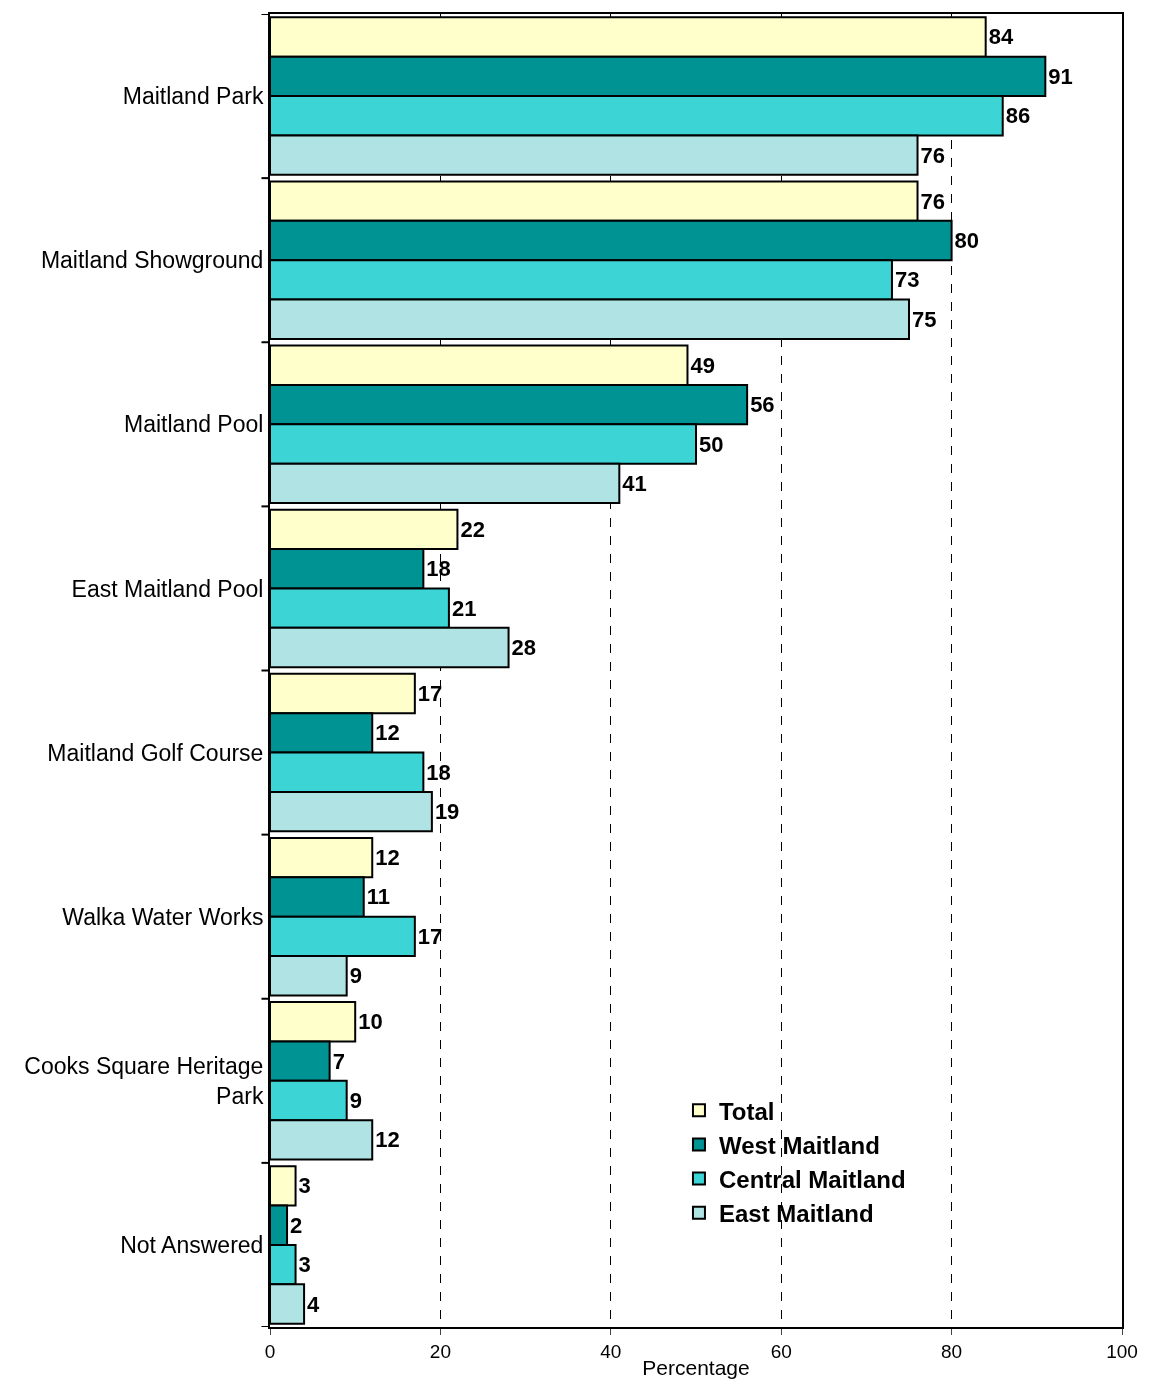 This screenshot has height=1388, width=1150. Describe the element at coordinates (611, 1351) in the screenshot. I see `x-tick-label: 40` at that location.